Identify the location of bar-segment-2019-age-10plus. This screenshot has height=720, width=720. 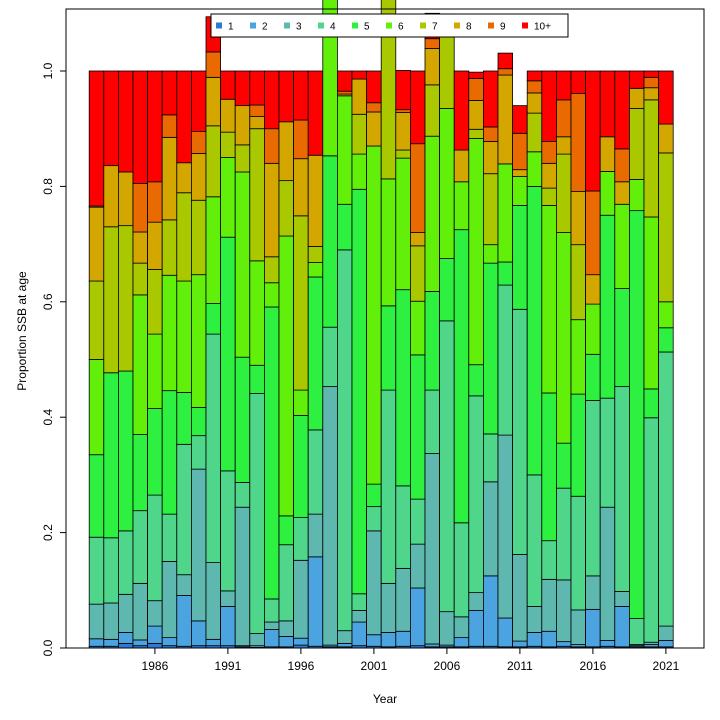
(637, 79).